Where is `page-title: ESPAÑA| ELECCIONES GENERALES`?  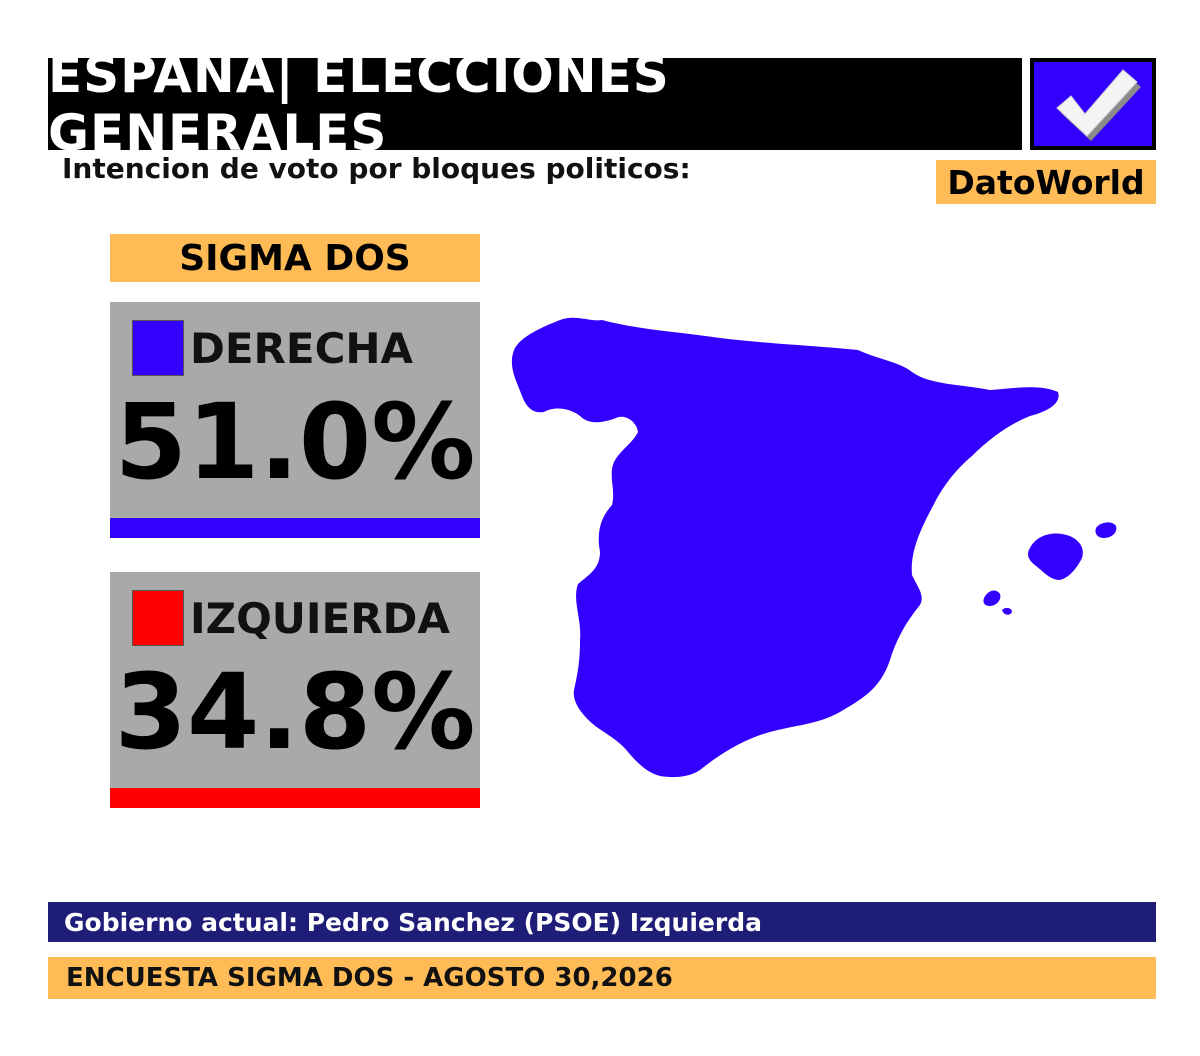
page-title: ESPAÑA| ELECCIONES GENERALES is located at coordinates (535, 104).